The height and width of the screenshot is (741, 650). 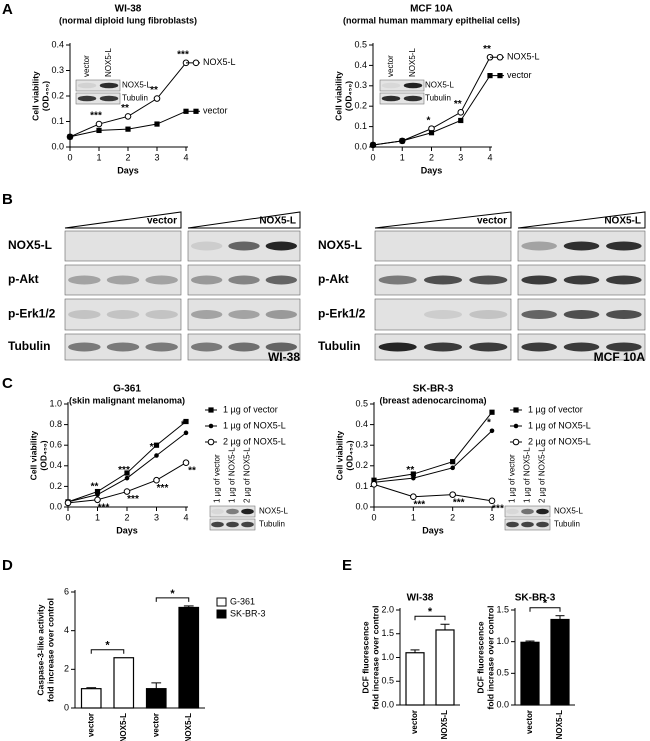 I want to click on x-tick-label: NOX5-L, so click(x=559, y=724).